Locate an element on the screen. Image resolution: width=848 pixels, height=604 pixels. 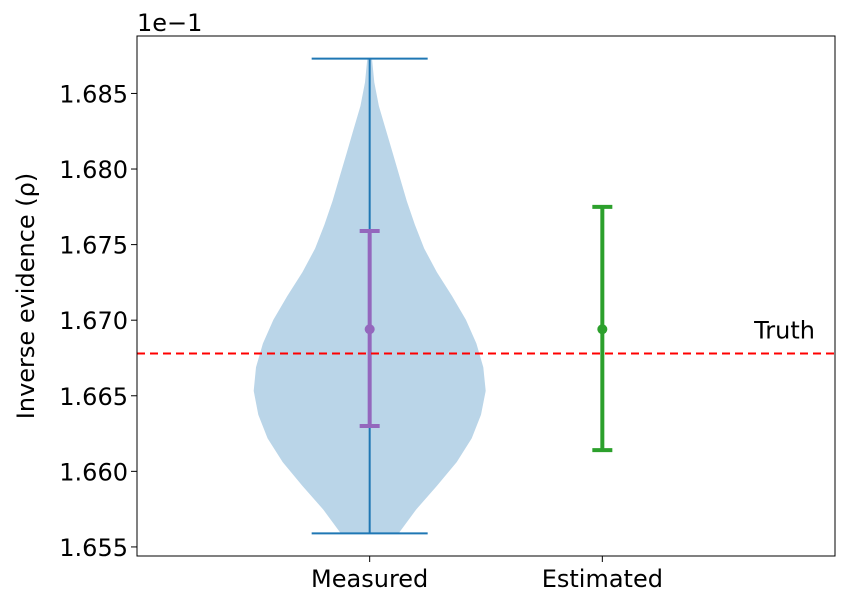
measured-mean-point is located at coordinates (369, 329).